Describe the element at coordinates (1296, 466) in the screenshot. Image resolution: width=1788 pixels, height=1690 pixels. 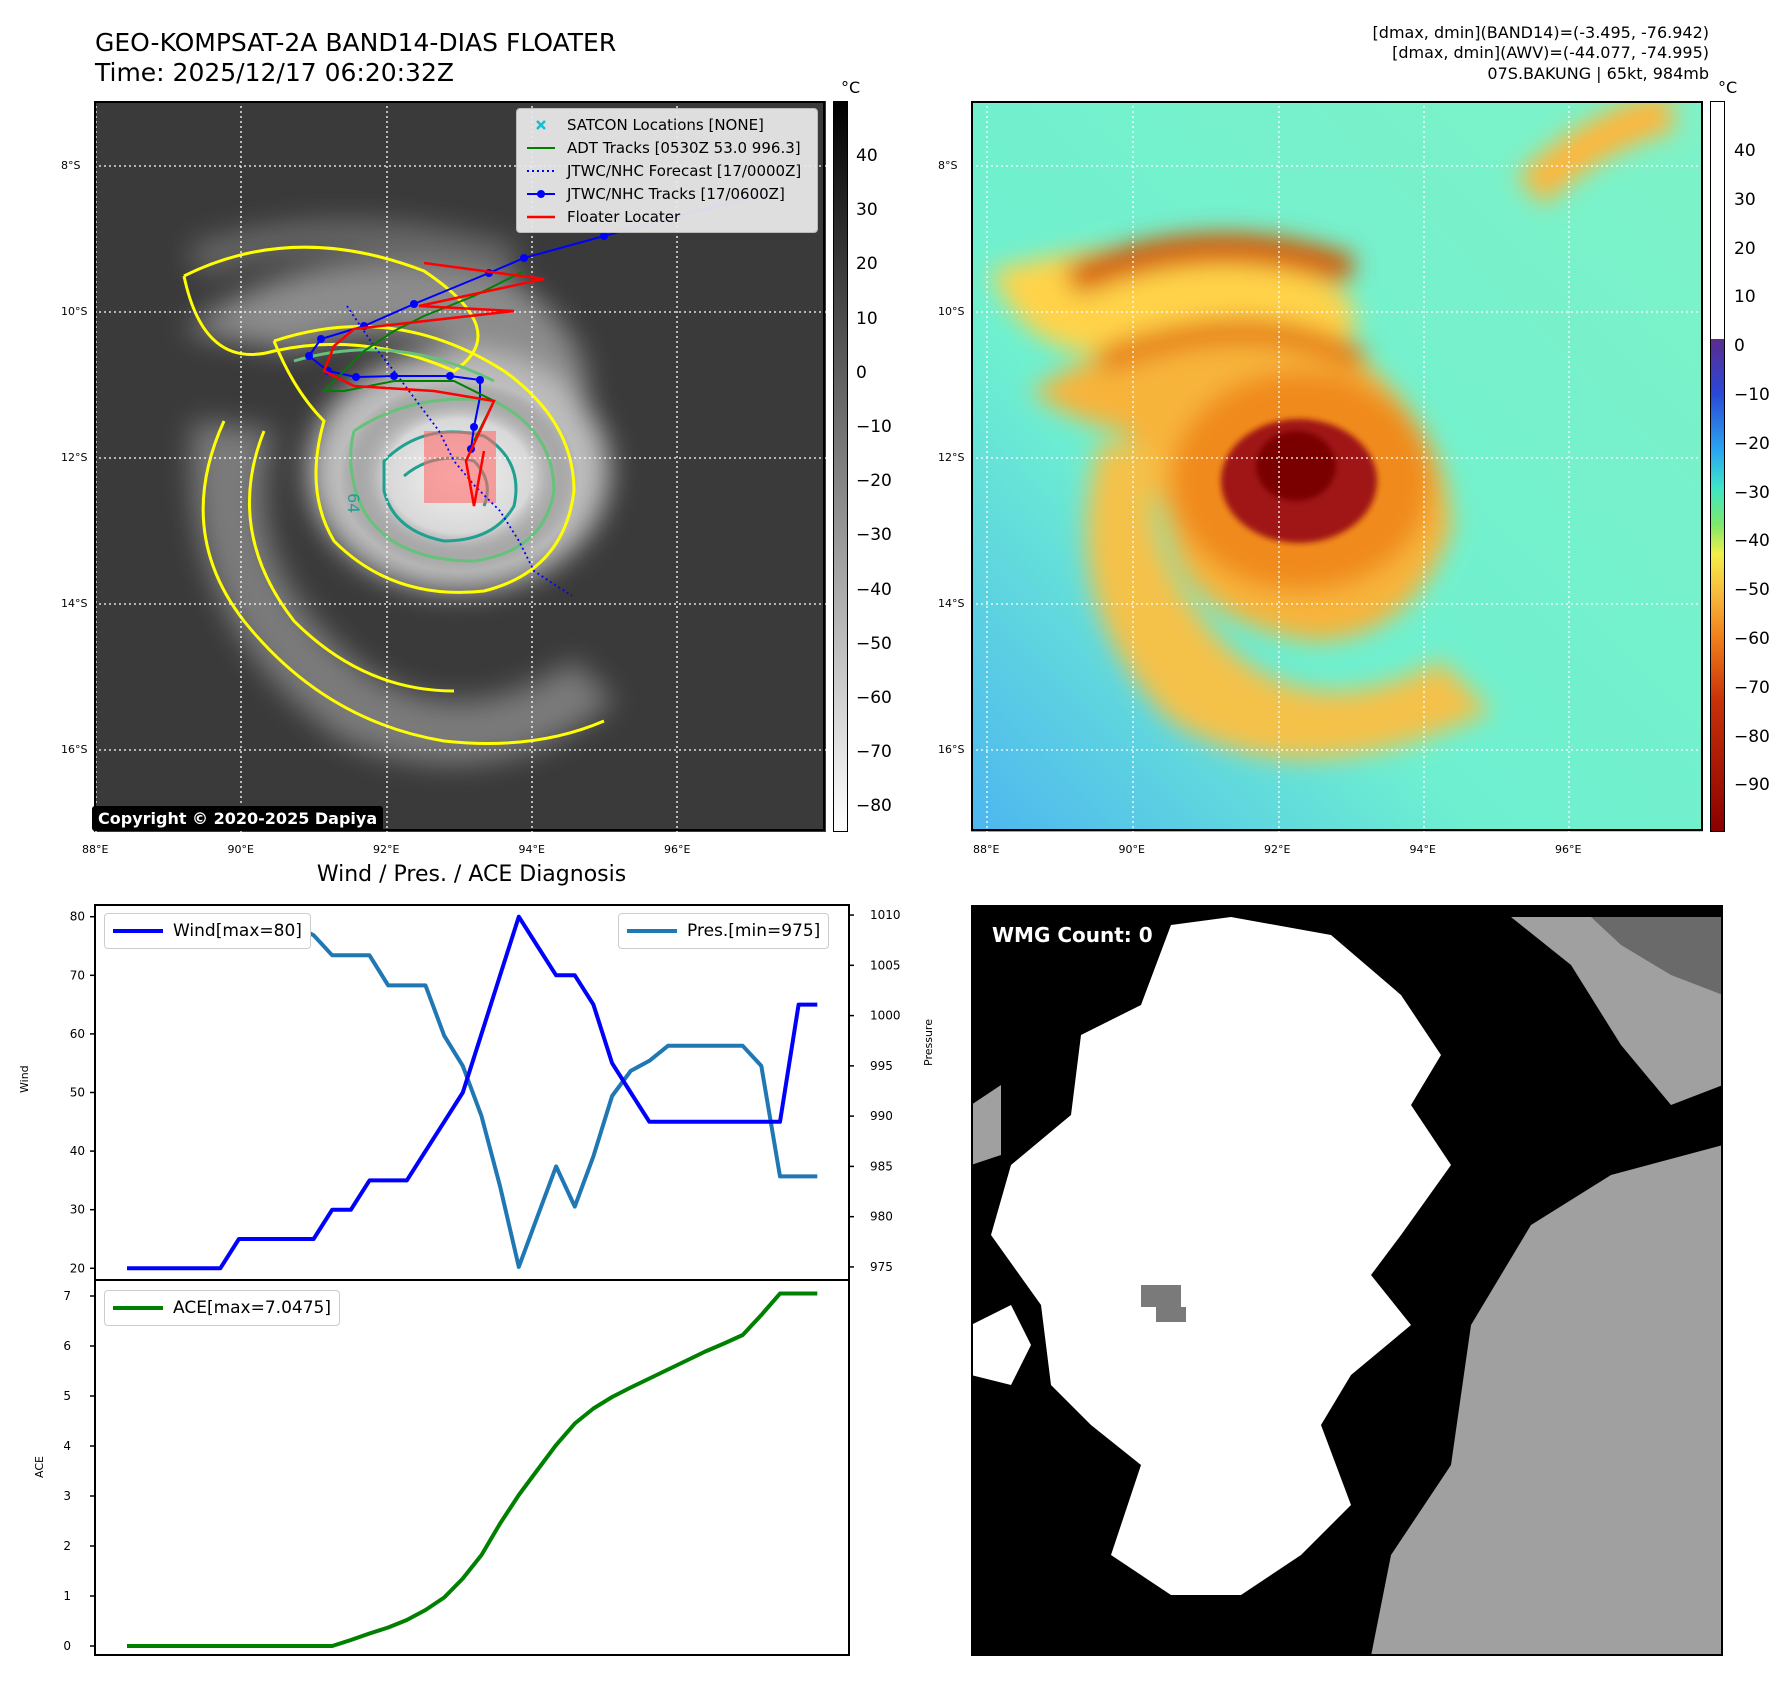
I see `enhanced-eye` at that location.